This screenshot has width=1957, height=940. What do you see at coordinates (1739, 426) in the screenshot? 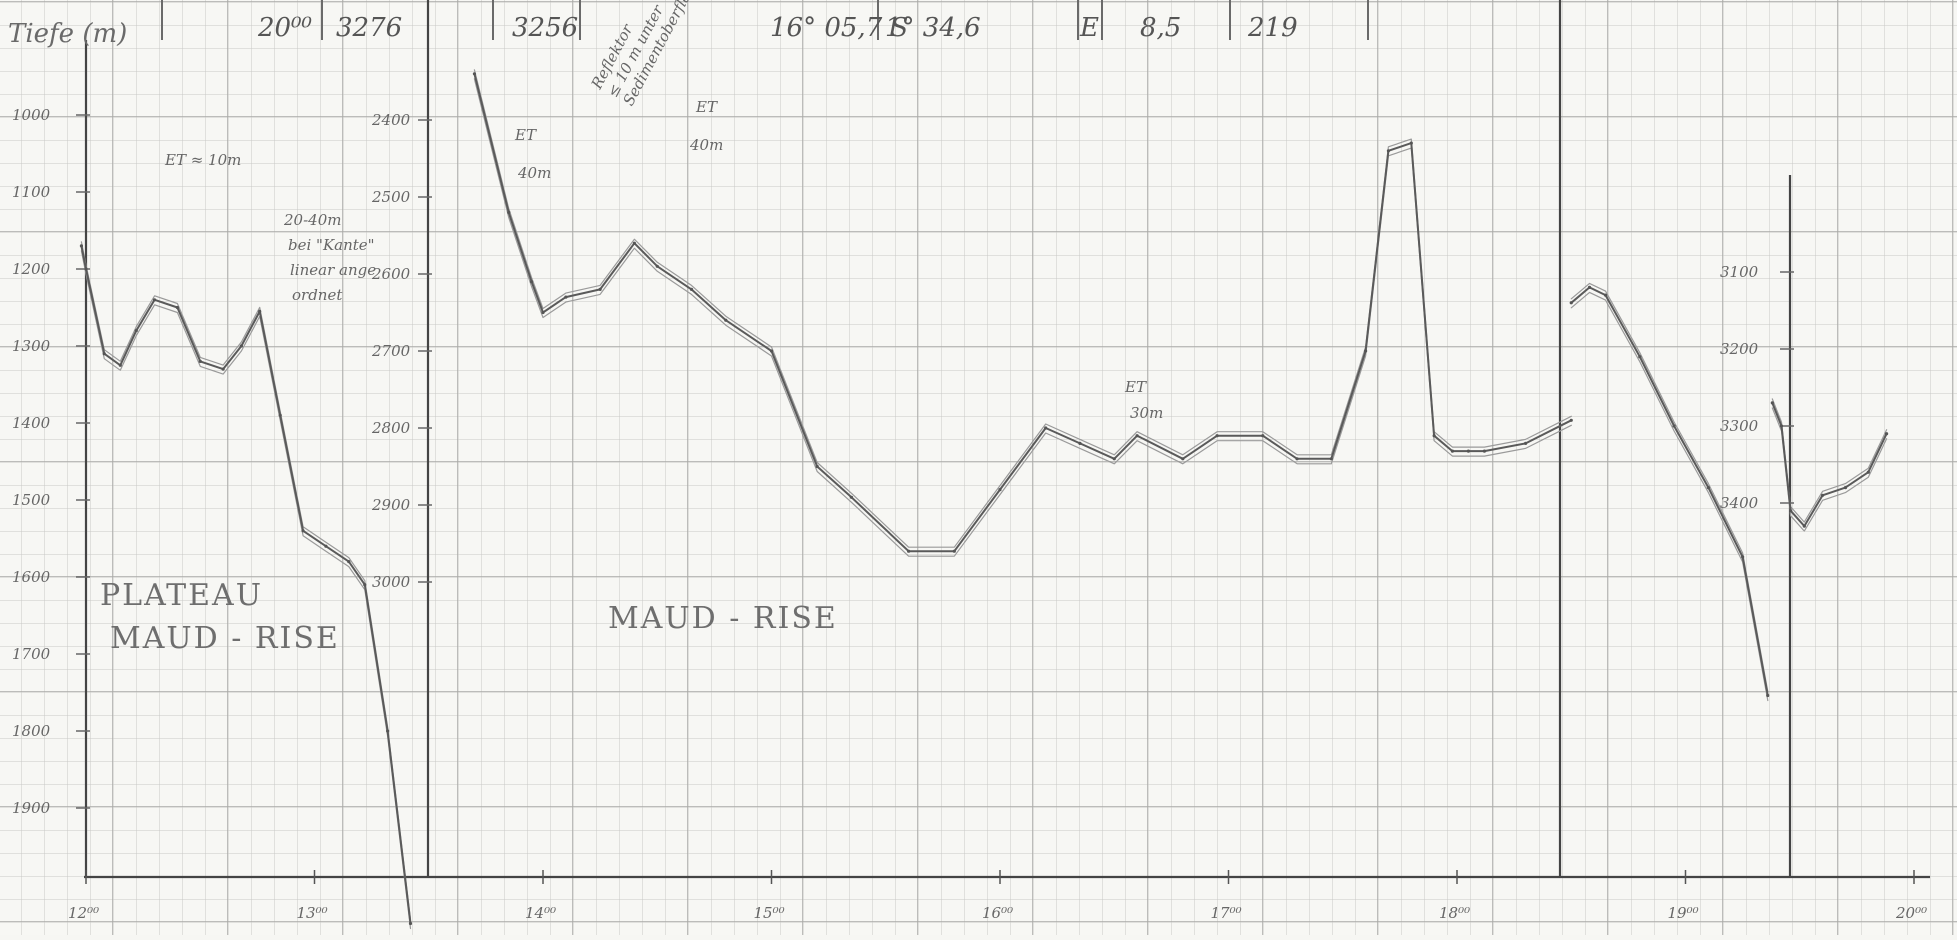
I see `y-tick-label: 3300` at bounding box center [1739, 426].